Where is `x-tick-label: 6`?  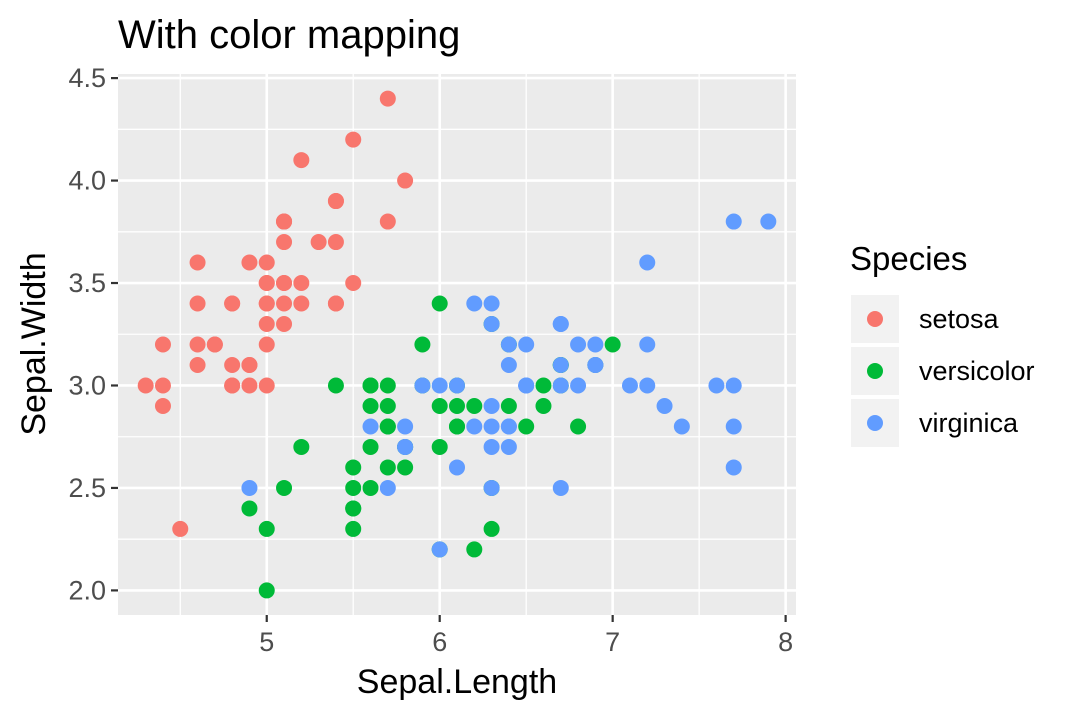 x-tick-label: 6 is located at coordinates (439, 642).